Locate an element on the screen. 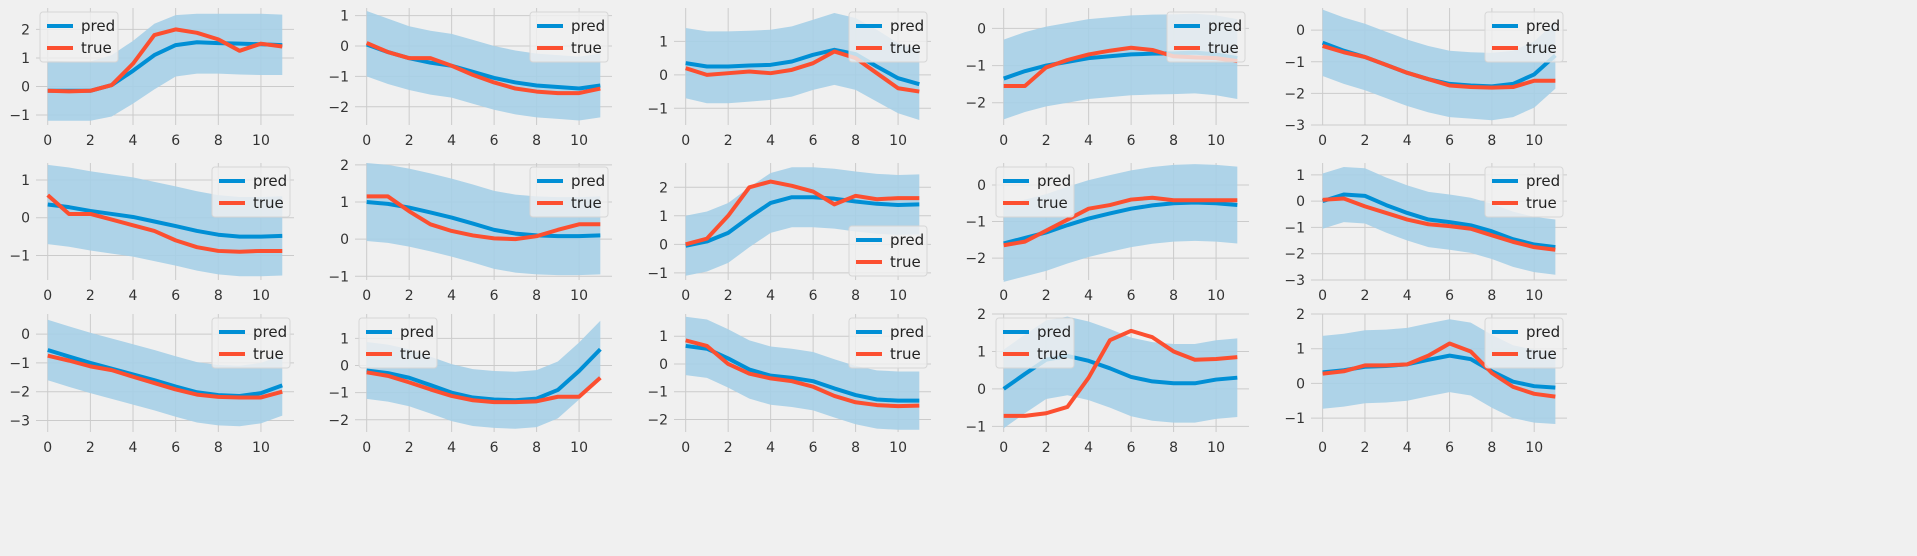  subplot-2: 0 2 4 6 8 10 −2 −1 0 1 pred true is located at coordinates (470, 78).